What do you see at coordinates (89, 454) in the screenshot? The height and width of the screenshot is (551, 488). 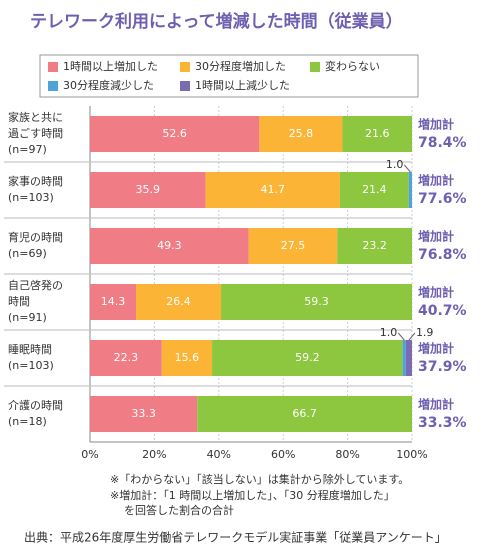 I see `x-tick-label: 0%` at bounding box center [89, 454].